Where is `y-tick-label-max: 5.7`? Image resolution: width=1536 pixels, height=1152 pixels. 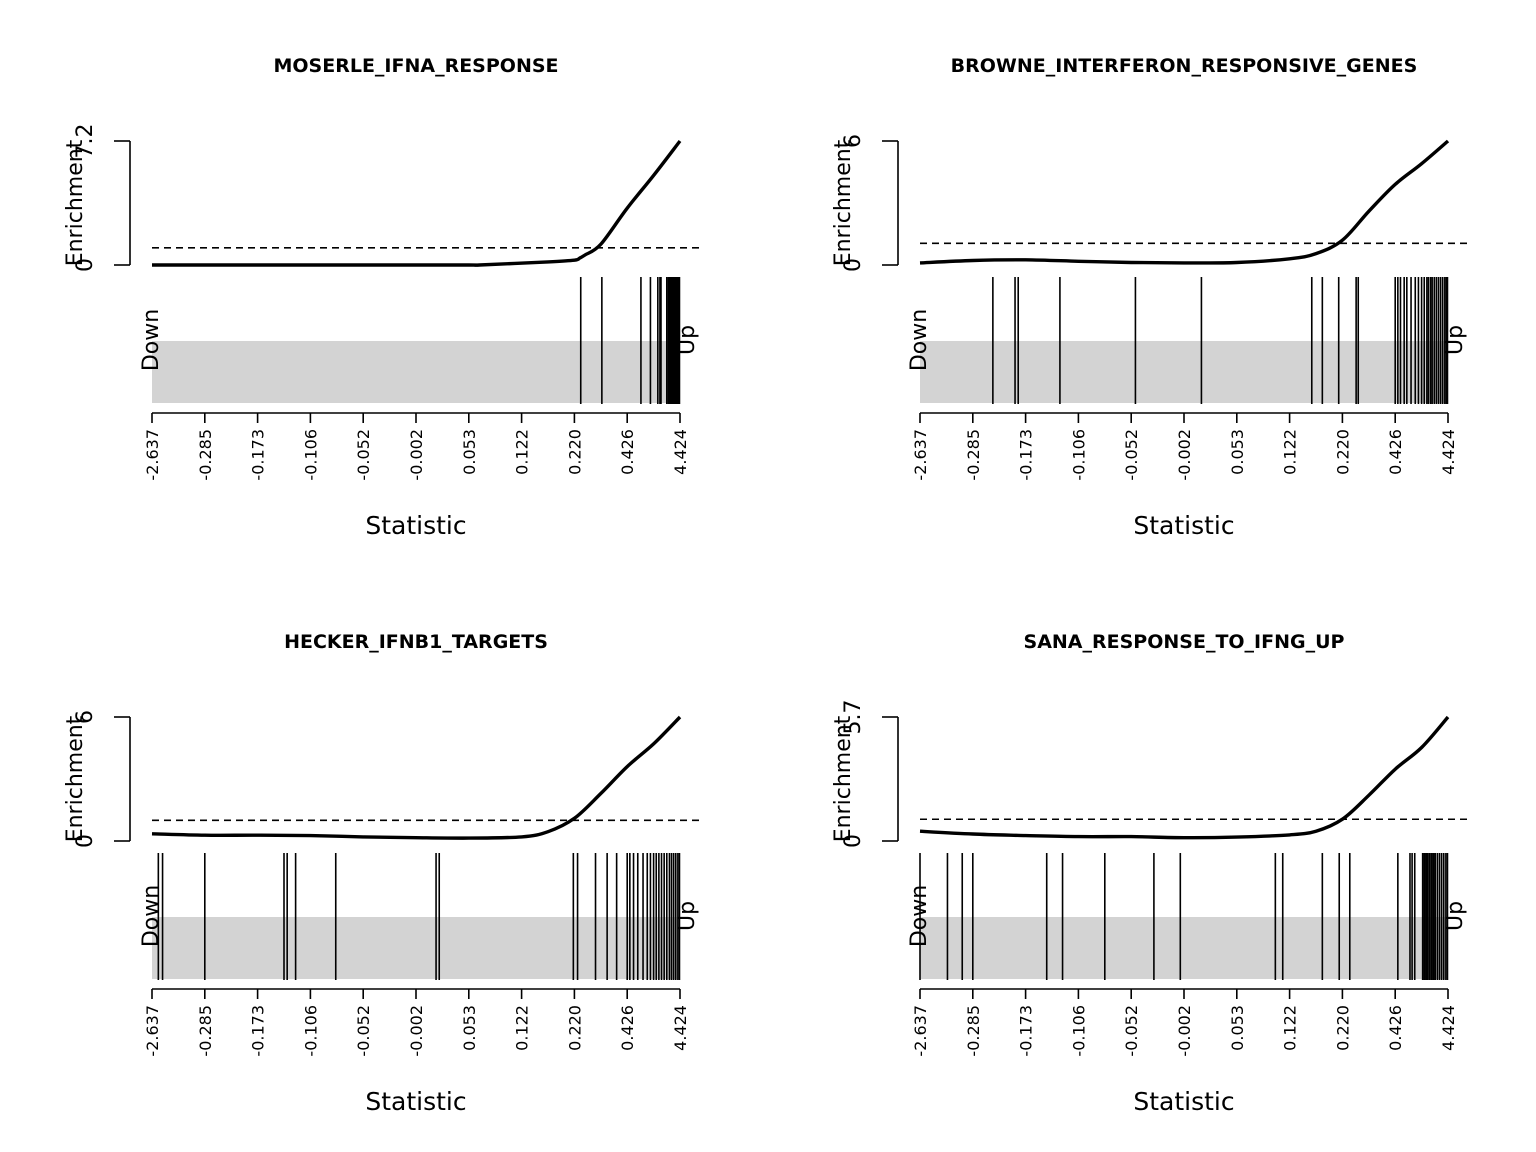
y-tick-label-max: 5.7 is located at coordinates (853, 717).